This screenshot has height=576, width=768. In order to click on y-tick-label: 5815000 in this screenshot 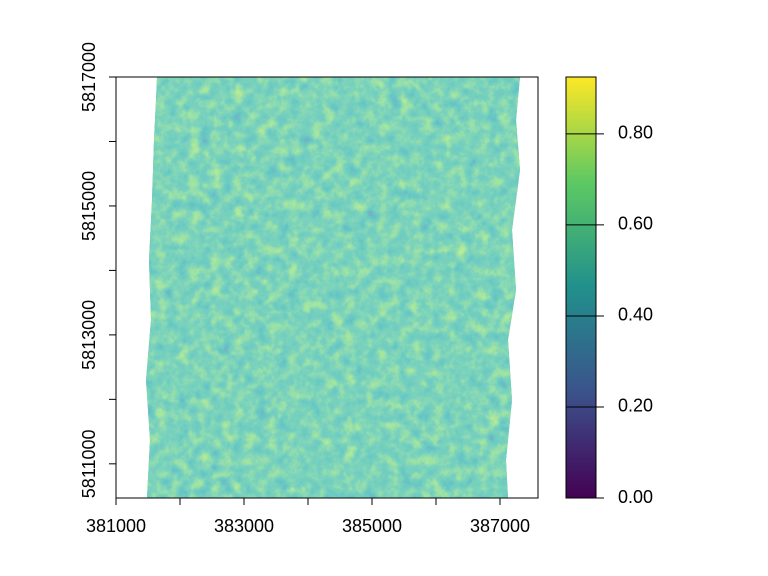, I will do `click(89, 206)`.